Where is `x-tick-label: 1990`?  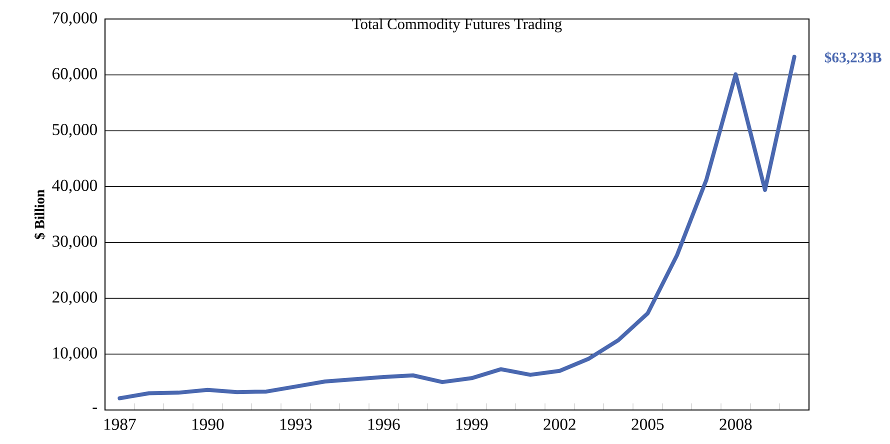 x-tick-label: 1990 is located at coordinates (208, 424).